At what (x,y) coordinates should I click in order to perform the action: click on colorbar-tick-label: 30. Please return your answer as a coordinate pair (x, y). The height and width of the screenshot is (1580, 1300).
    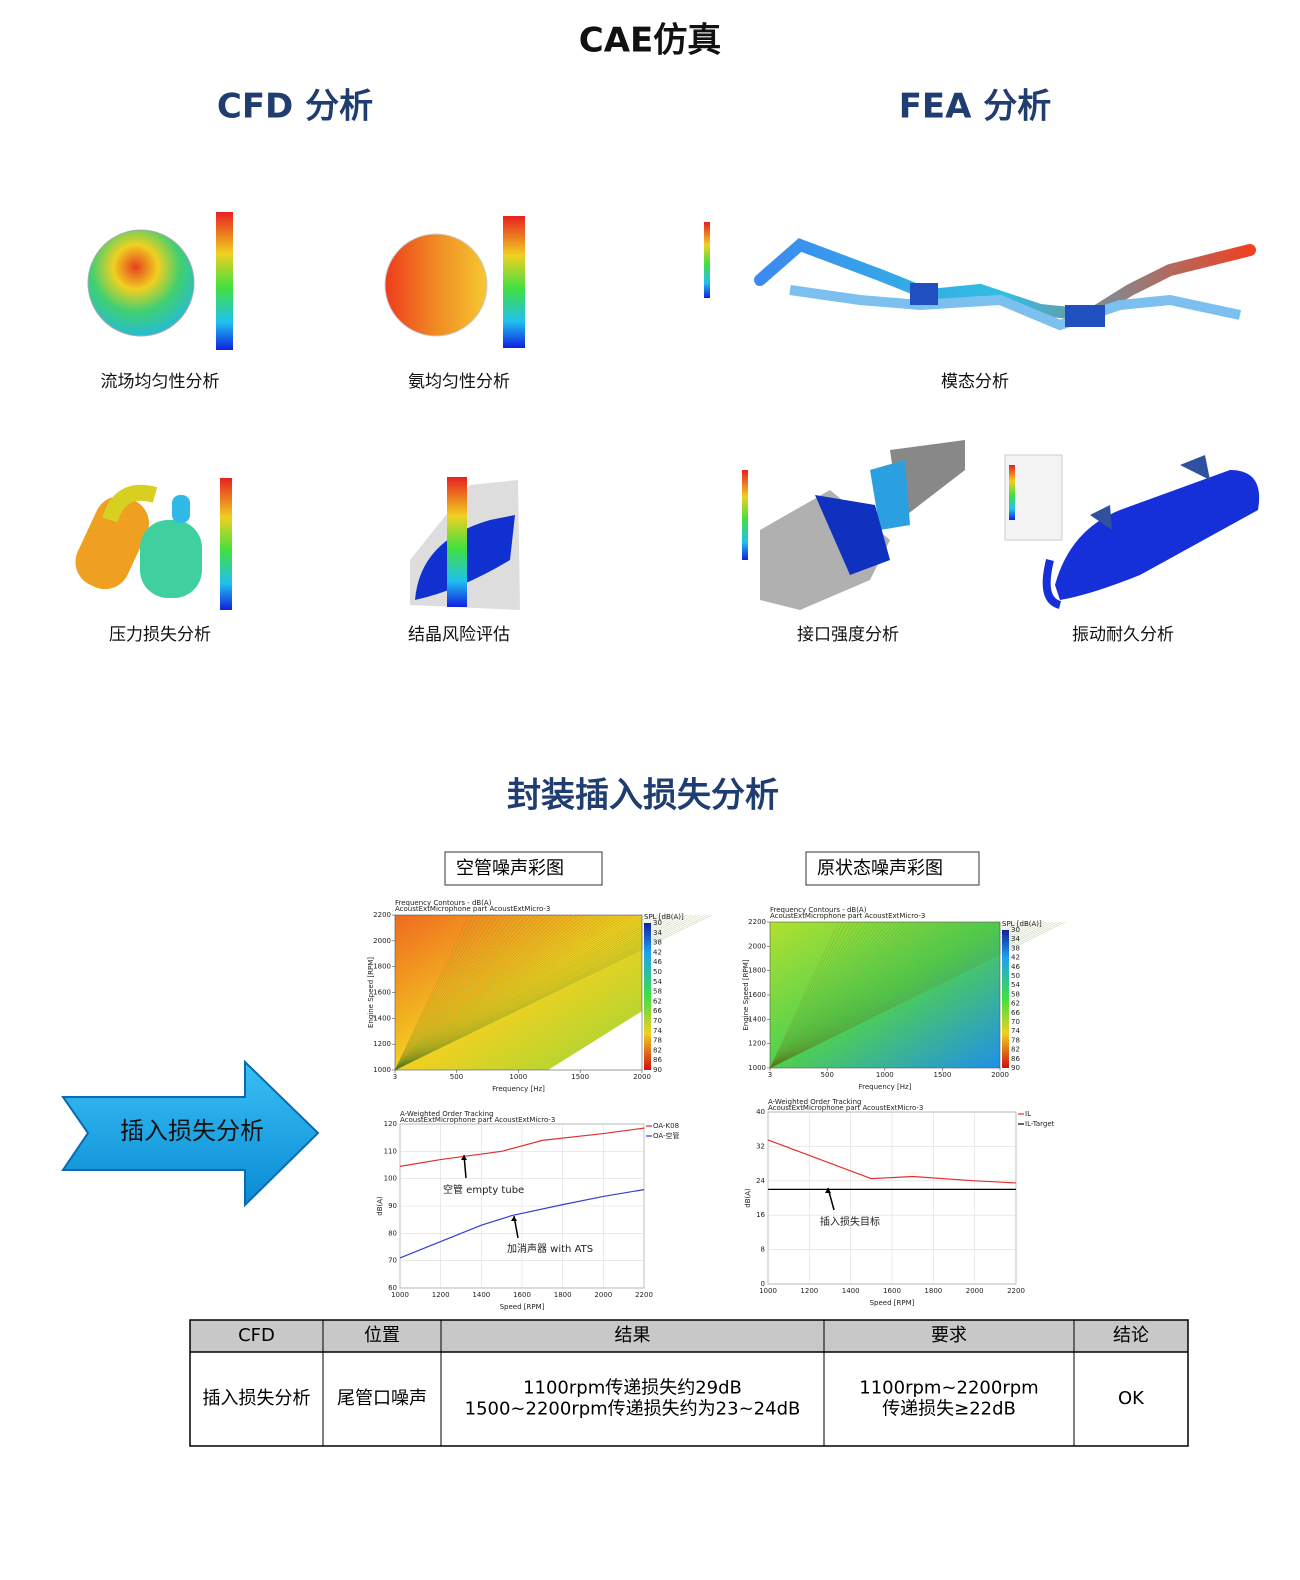
    Looking at the image, I should click on (1015, 930).